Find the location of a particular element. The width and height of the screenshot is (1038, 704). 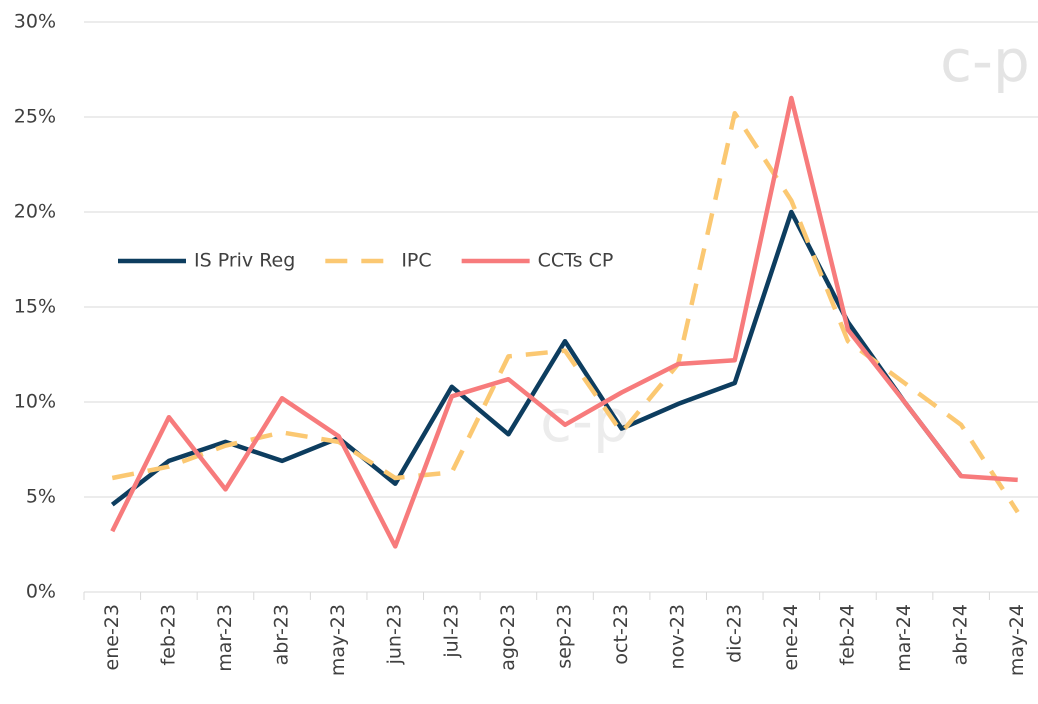

x-tick-label: ene-24 is located at coordinates (791, 637).